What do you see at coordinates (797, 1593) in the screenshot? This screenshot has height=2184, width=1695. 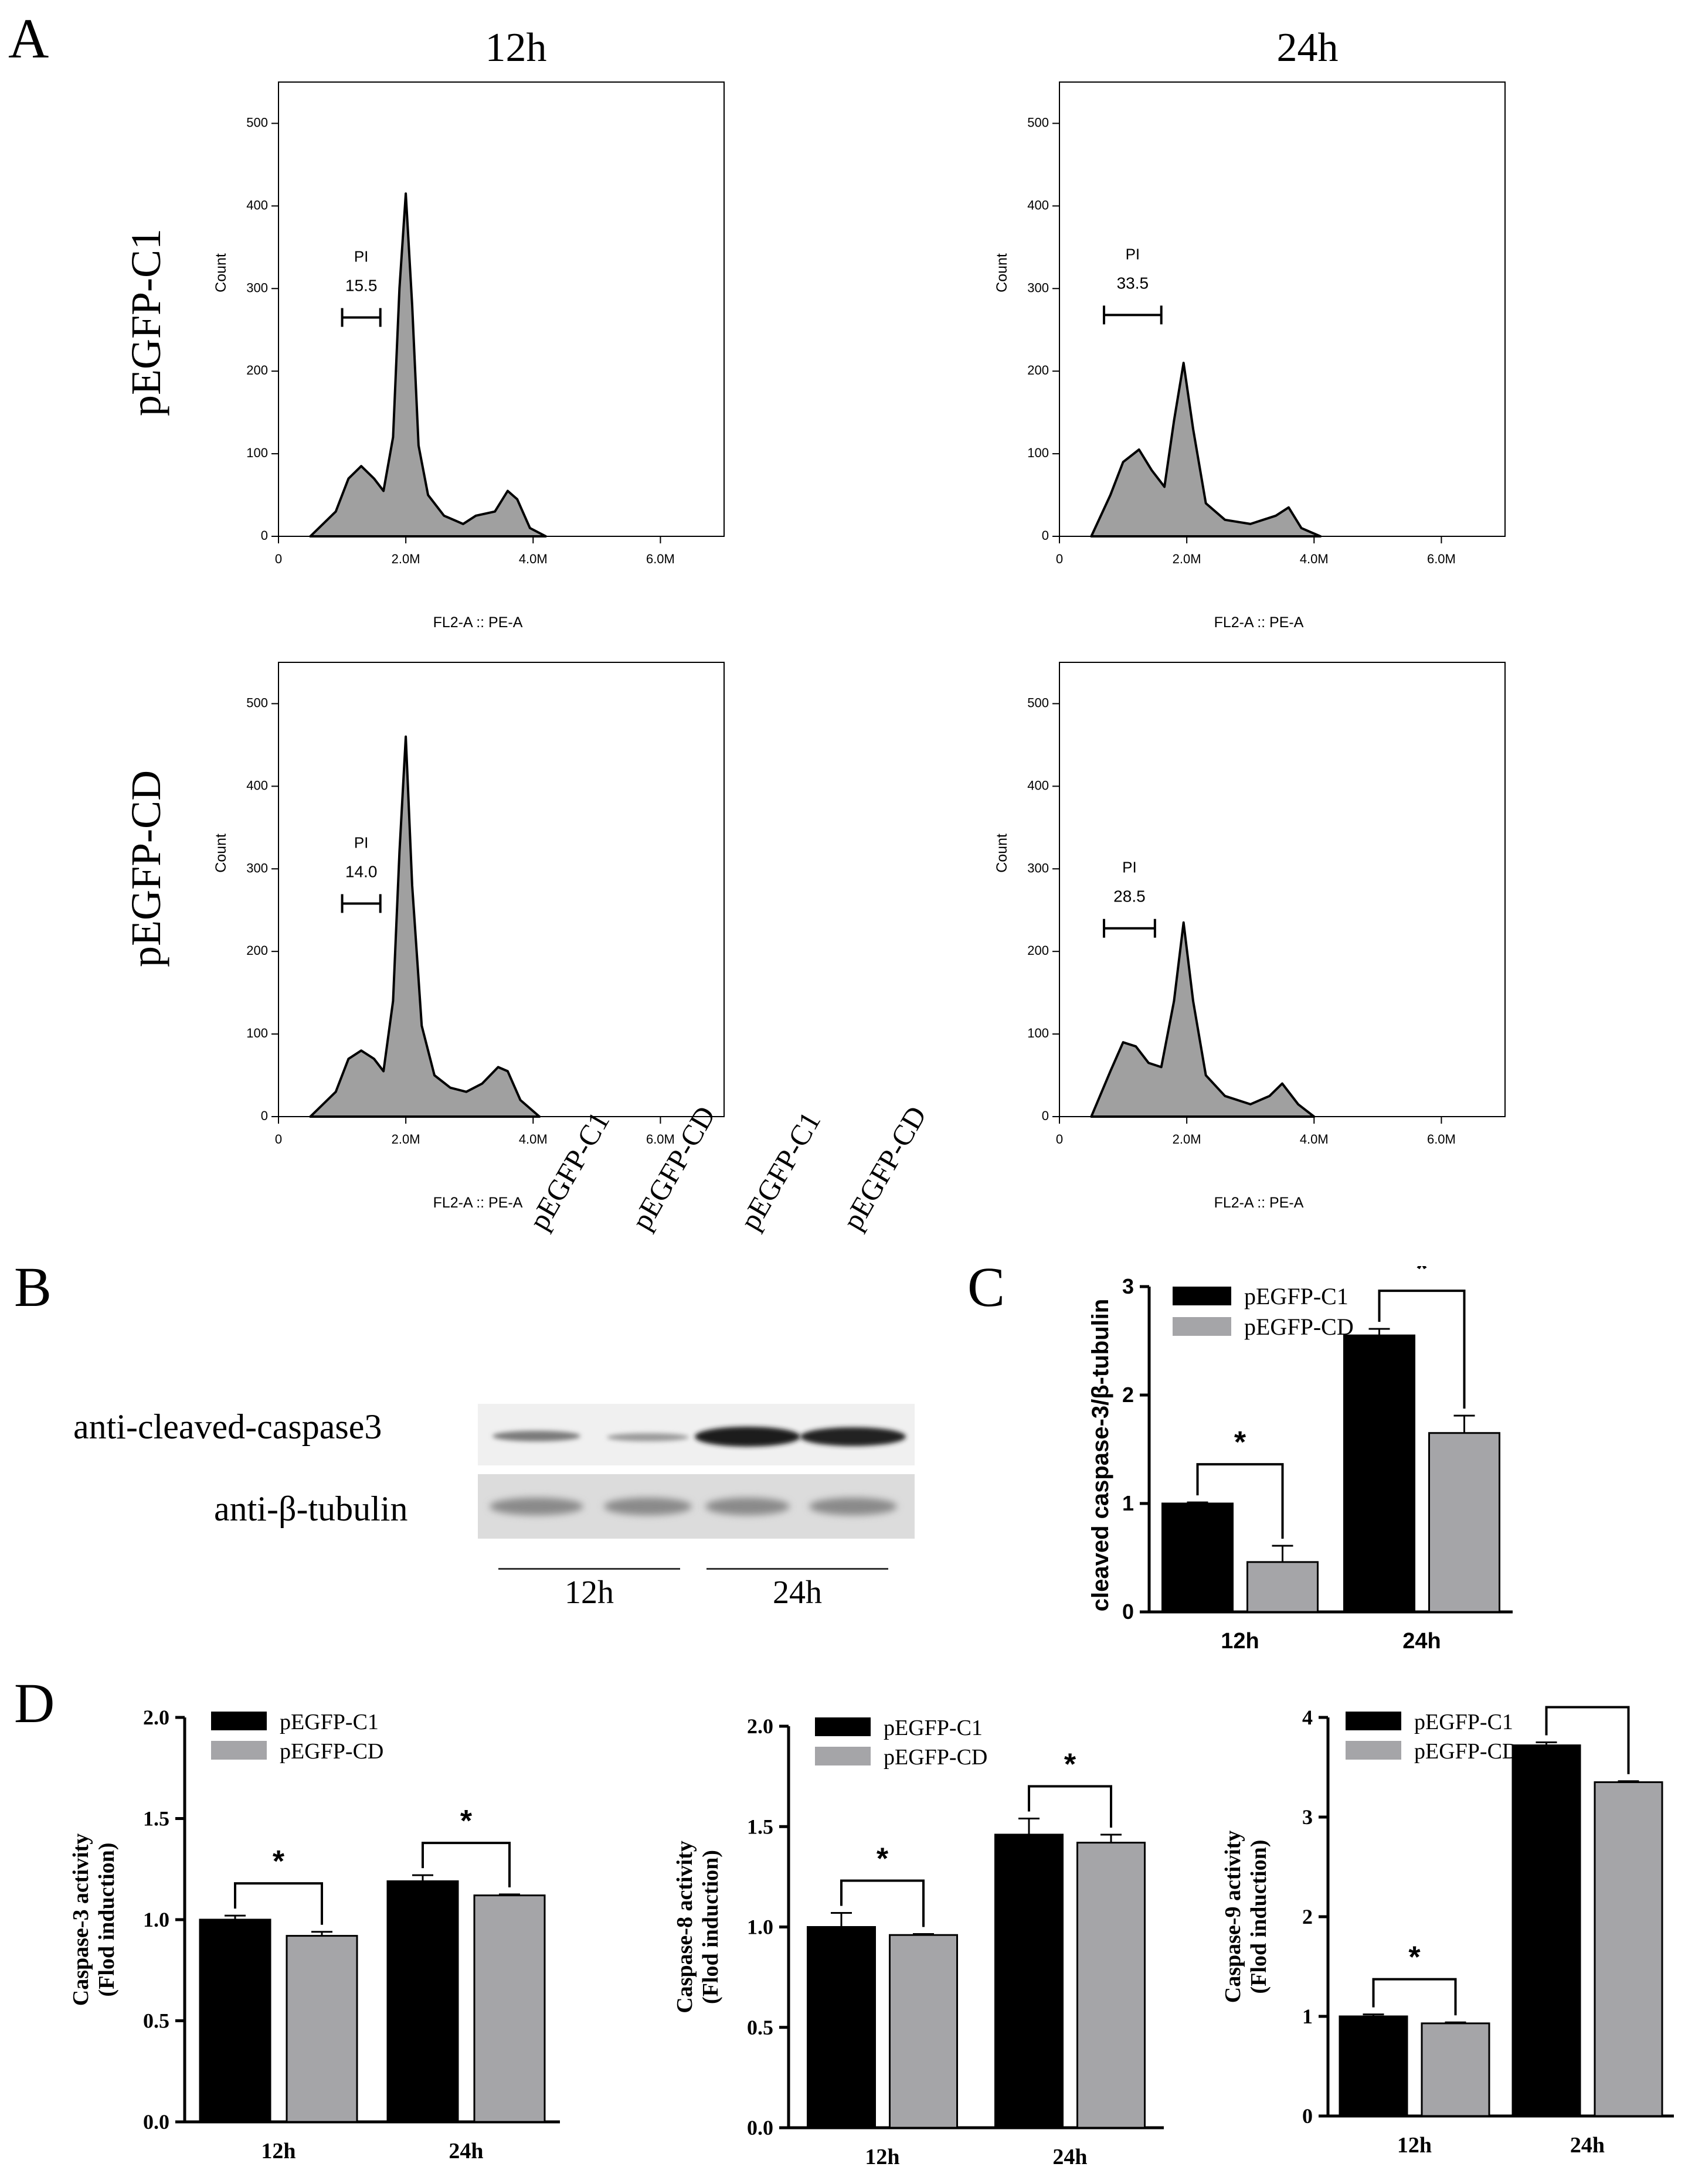 I see `time-label-24h: 24h` at bounding box center [797, 1593].